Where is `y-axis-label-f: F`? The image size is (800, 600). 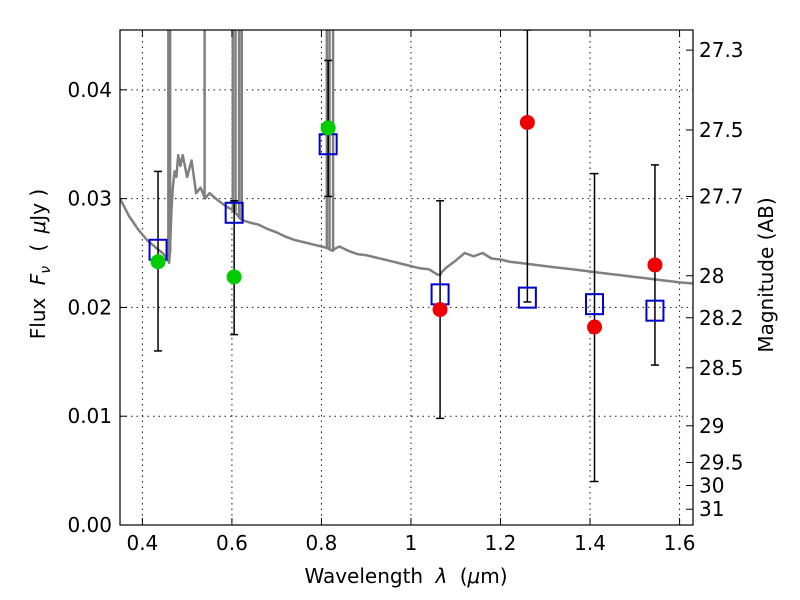
y-axis-label-f: F is located at coordinates (38, 279).